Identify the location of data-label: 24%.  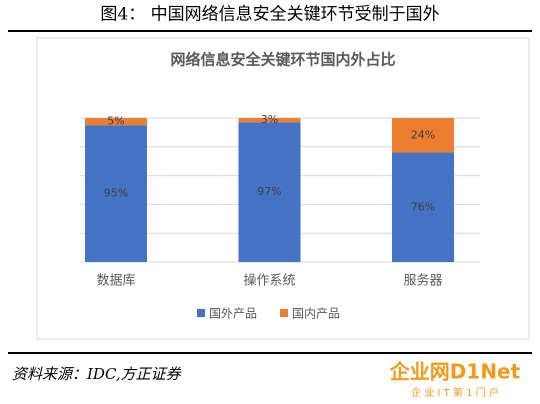
(423, 134).